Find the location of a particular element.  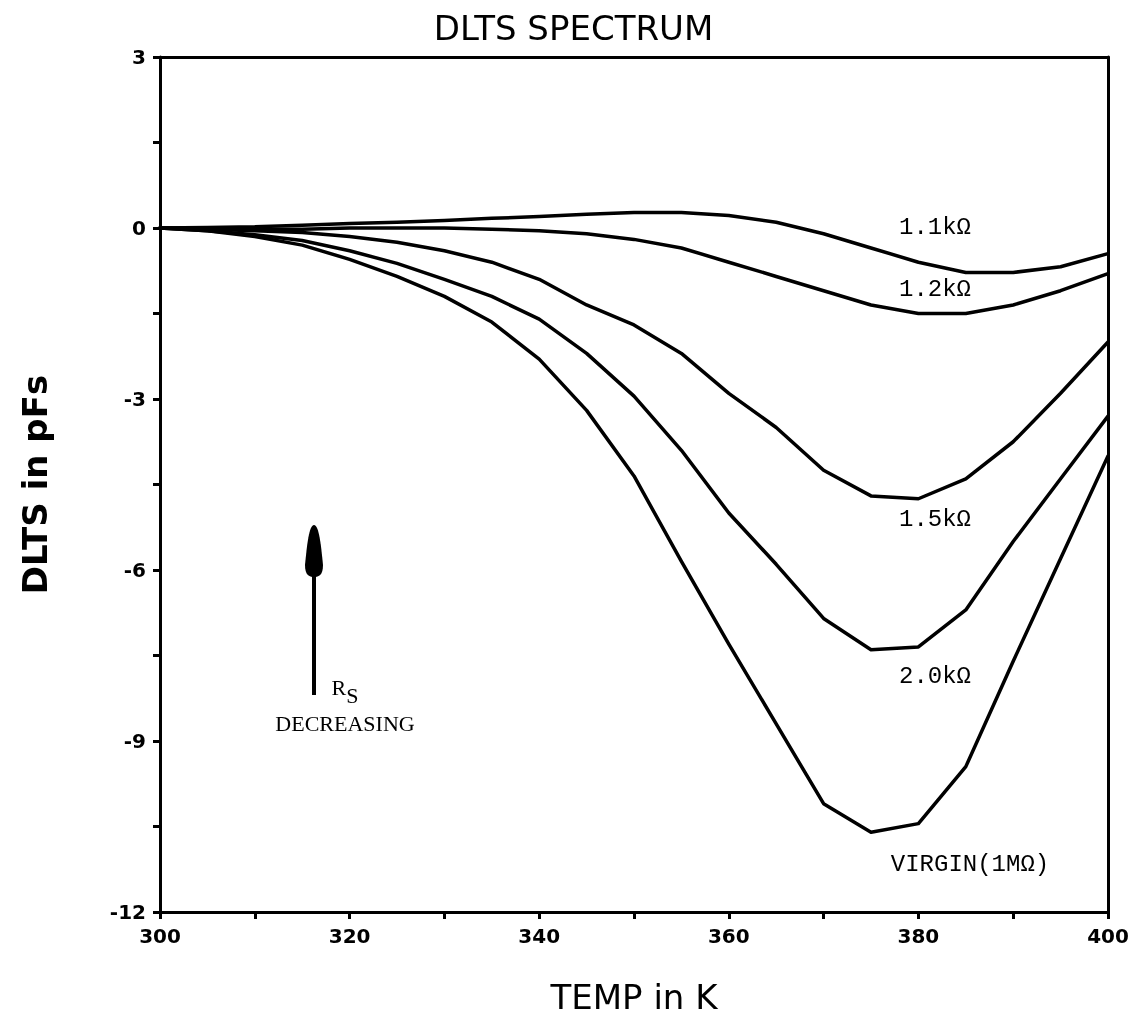

annotation: 1.2kΩ is located at coordinates (935, 290).